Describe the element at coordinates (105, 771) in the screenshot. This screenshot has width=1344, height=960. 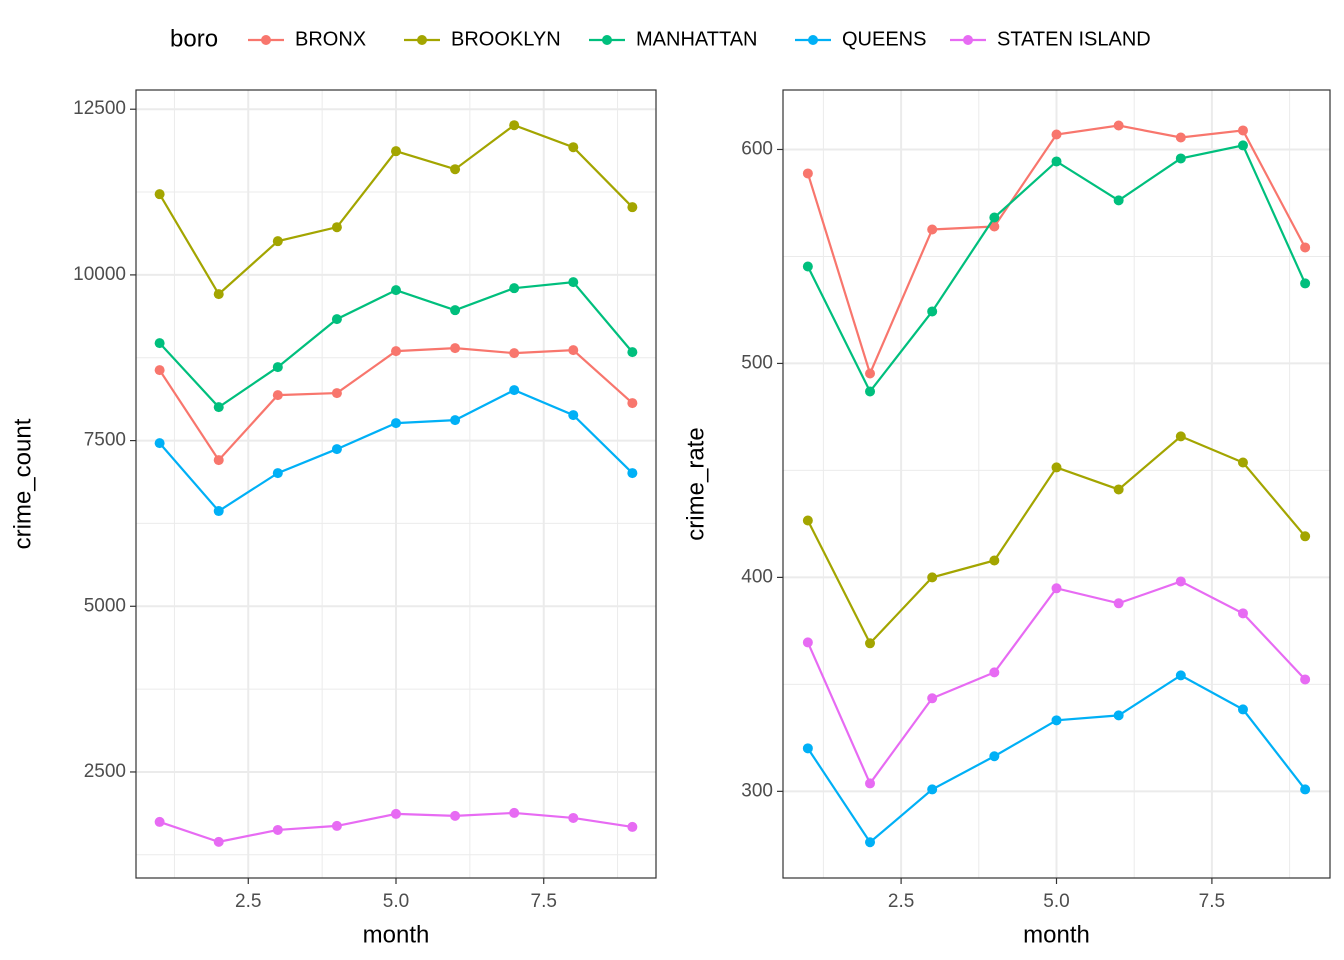
I see `y-tick-label: 2500` at that location.